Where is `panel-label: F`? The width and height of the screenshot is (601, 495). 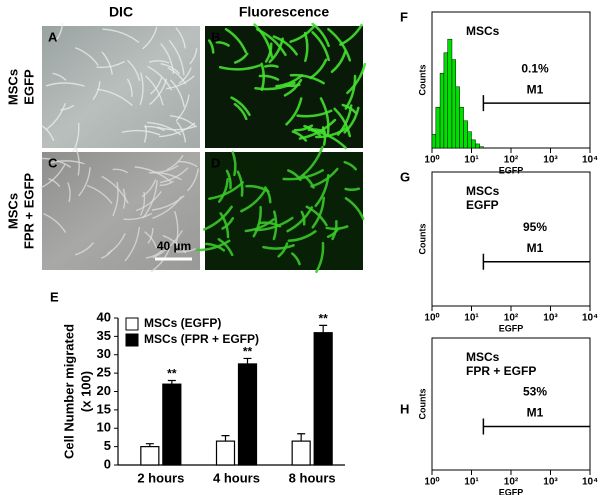 panel-label: F is located at coordinates (404, 16).